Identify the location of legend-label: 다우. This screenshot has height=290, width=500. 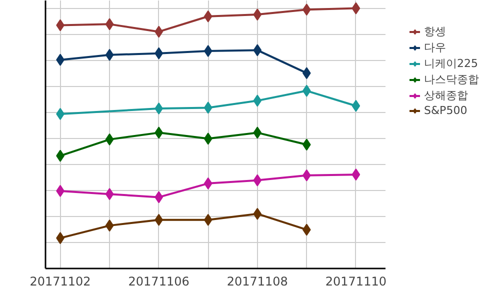
(435, 47).